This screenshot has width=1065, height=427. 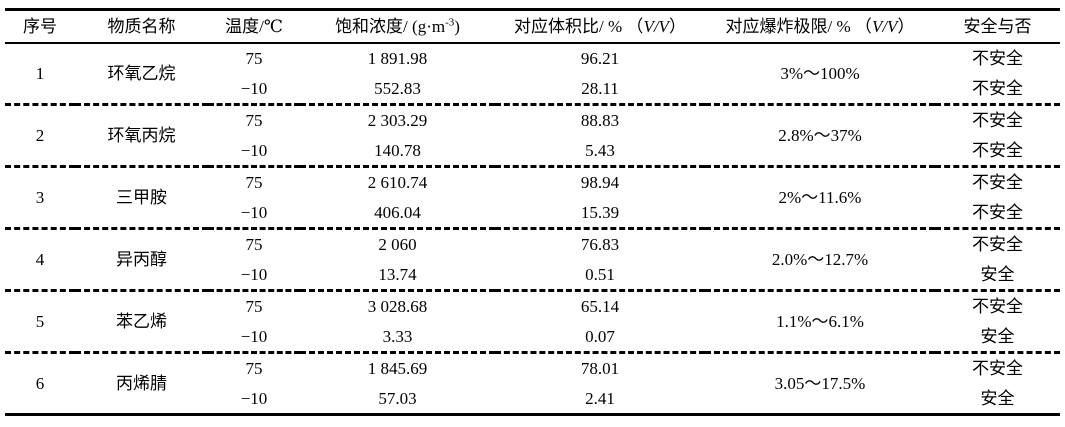 I want to click on cell-volume-ratio-low: 28.11, so click(x=600, y=88).